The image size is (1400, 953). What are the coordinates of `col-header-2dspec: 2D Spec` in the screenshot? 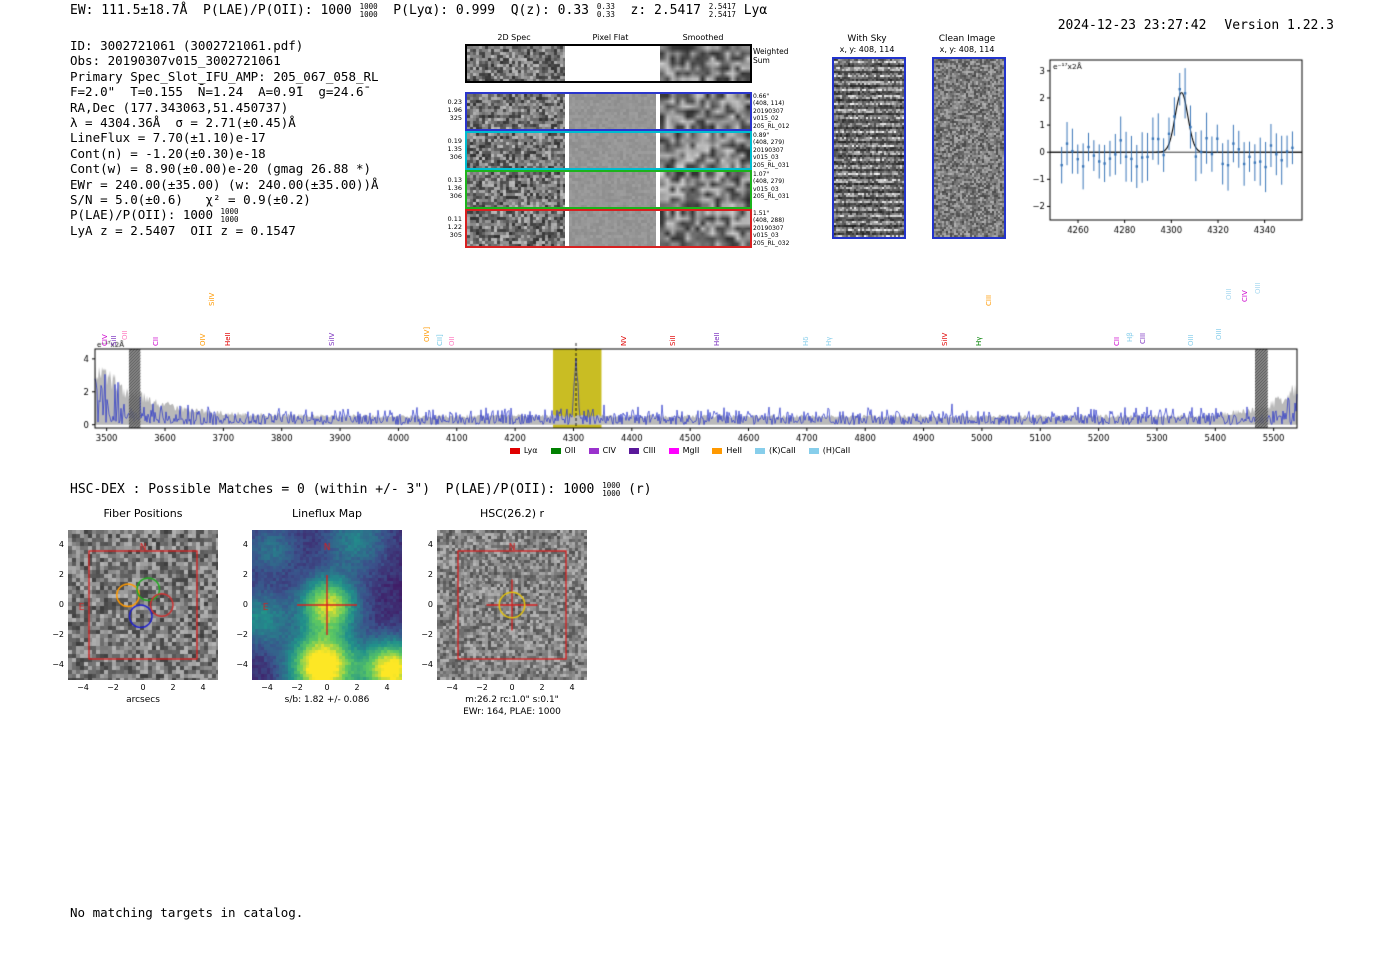 It's located at (514, 37).